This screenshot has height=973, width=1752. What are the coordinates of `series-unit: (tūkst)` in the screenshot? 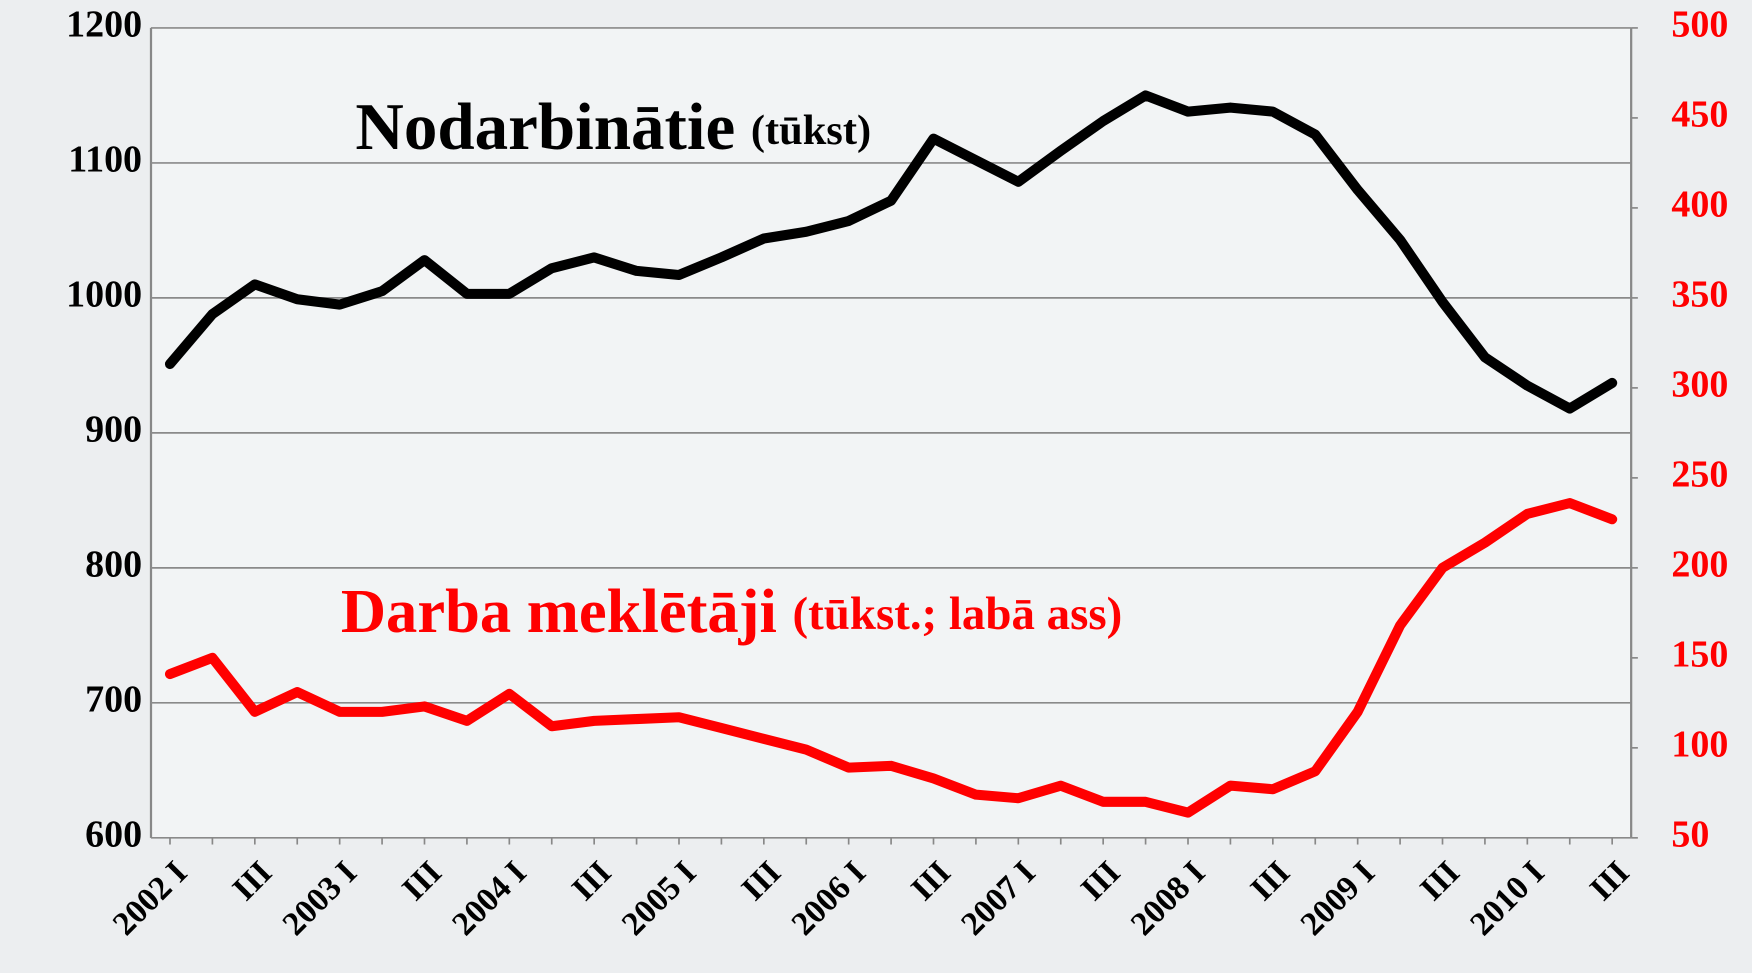 It's located at (811, 130).